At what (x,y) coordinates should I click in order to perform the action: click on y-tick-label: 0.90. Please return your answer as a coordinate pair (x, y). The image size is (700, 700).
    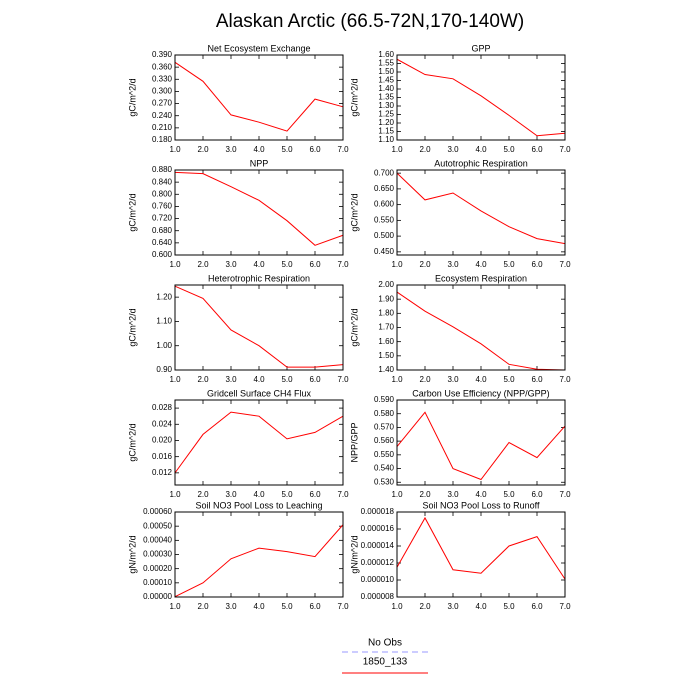
    Looking at the image, I should click on (164, 369).